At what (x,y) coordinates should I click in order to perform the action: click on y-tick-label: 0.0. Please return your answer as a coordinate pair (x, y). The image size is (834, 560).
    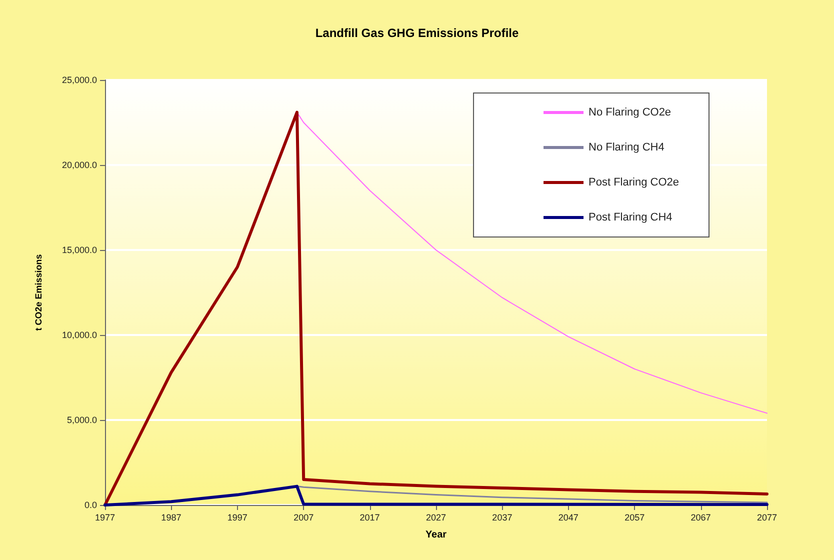
    Looking at the image, I should click on (90, 505).